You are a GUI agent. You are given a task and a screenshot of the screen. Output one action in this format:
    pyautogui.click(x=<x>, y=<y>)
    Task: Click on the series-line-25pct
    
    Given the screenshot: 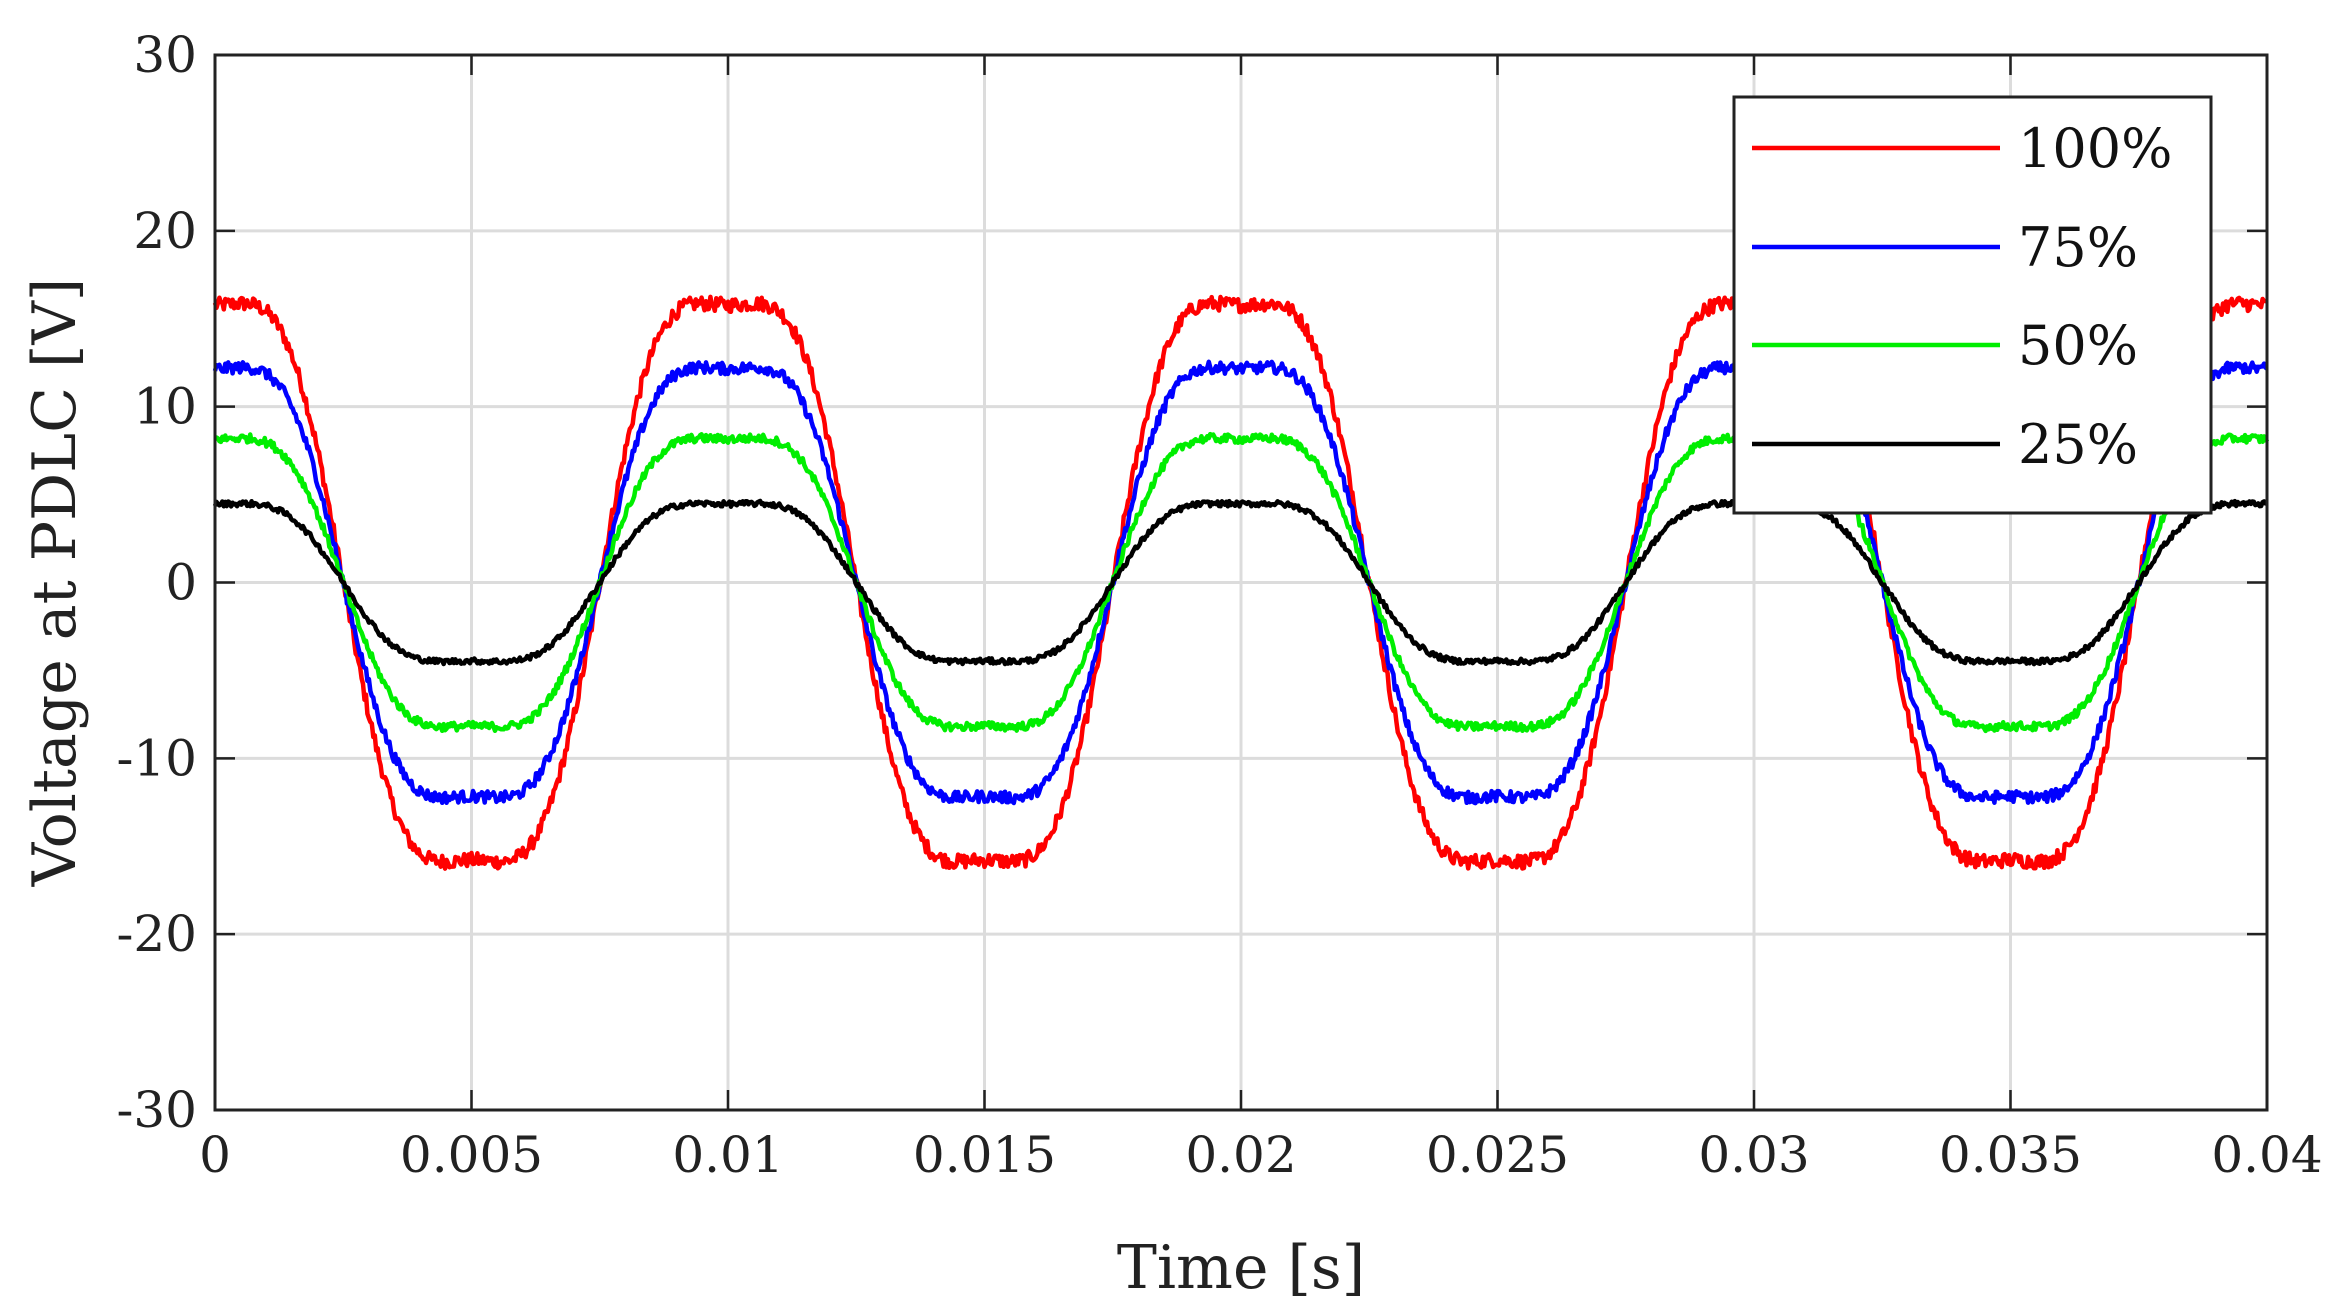 What is the action you would take?
    pyautogui.click(x=1240, y=582)
    